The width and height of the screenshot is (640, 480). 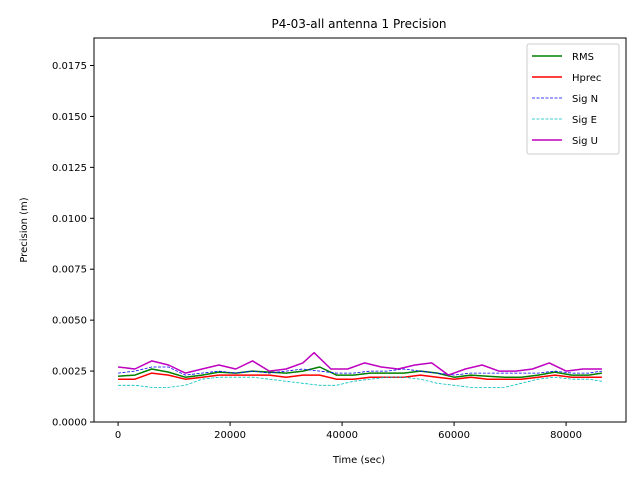 What do you see at coordinates (454, 435) in the screenshot?
I see `x-tick-label: 60000` at bounding box center [454, 435].